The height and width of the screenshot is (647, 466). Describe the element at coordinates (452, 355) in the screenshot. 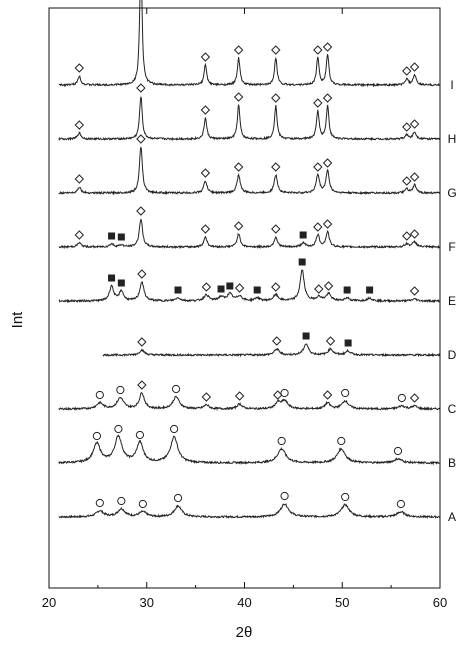

I see `trace-label-d: D` at that location.